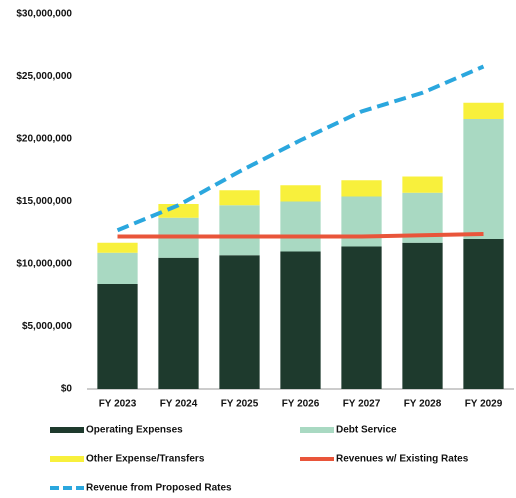 The image size is (516, 498). I want to click on legend-label: Debt Service, so click(366, 430).